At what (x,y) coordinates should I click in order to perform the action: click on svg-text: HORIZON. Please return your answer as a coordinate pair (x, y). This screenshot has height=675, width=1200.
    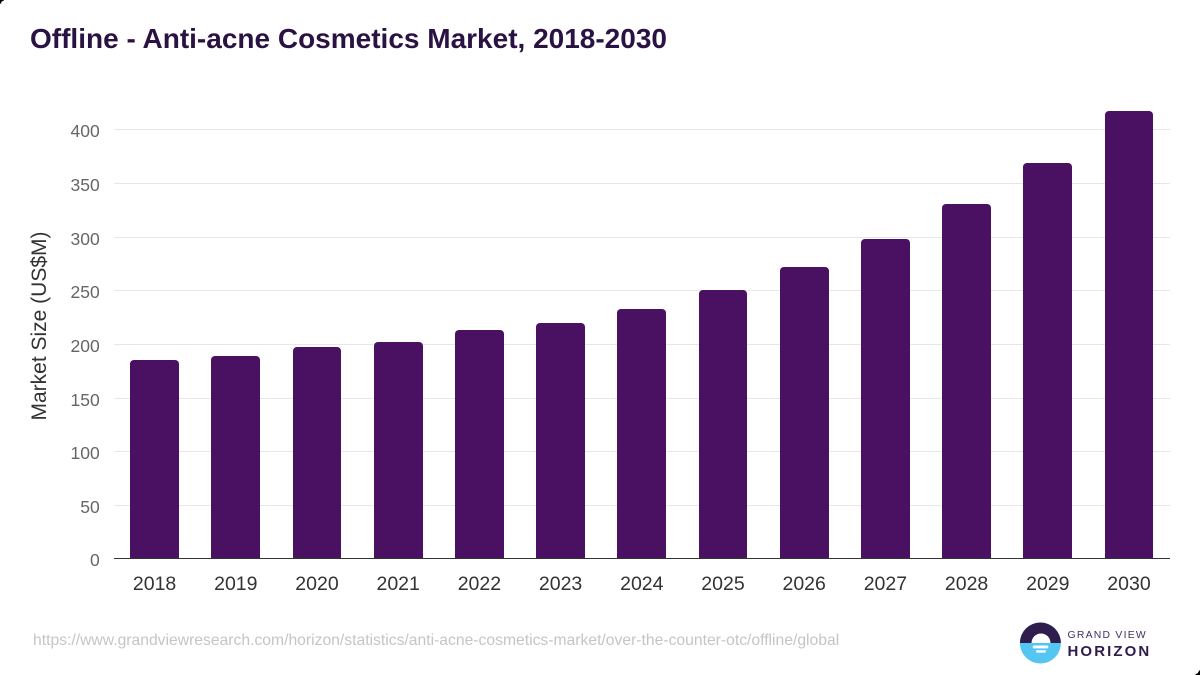
    Looking at the image, I should click on (1110, 651).